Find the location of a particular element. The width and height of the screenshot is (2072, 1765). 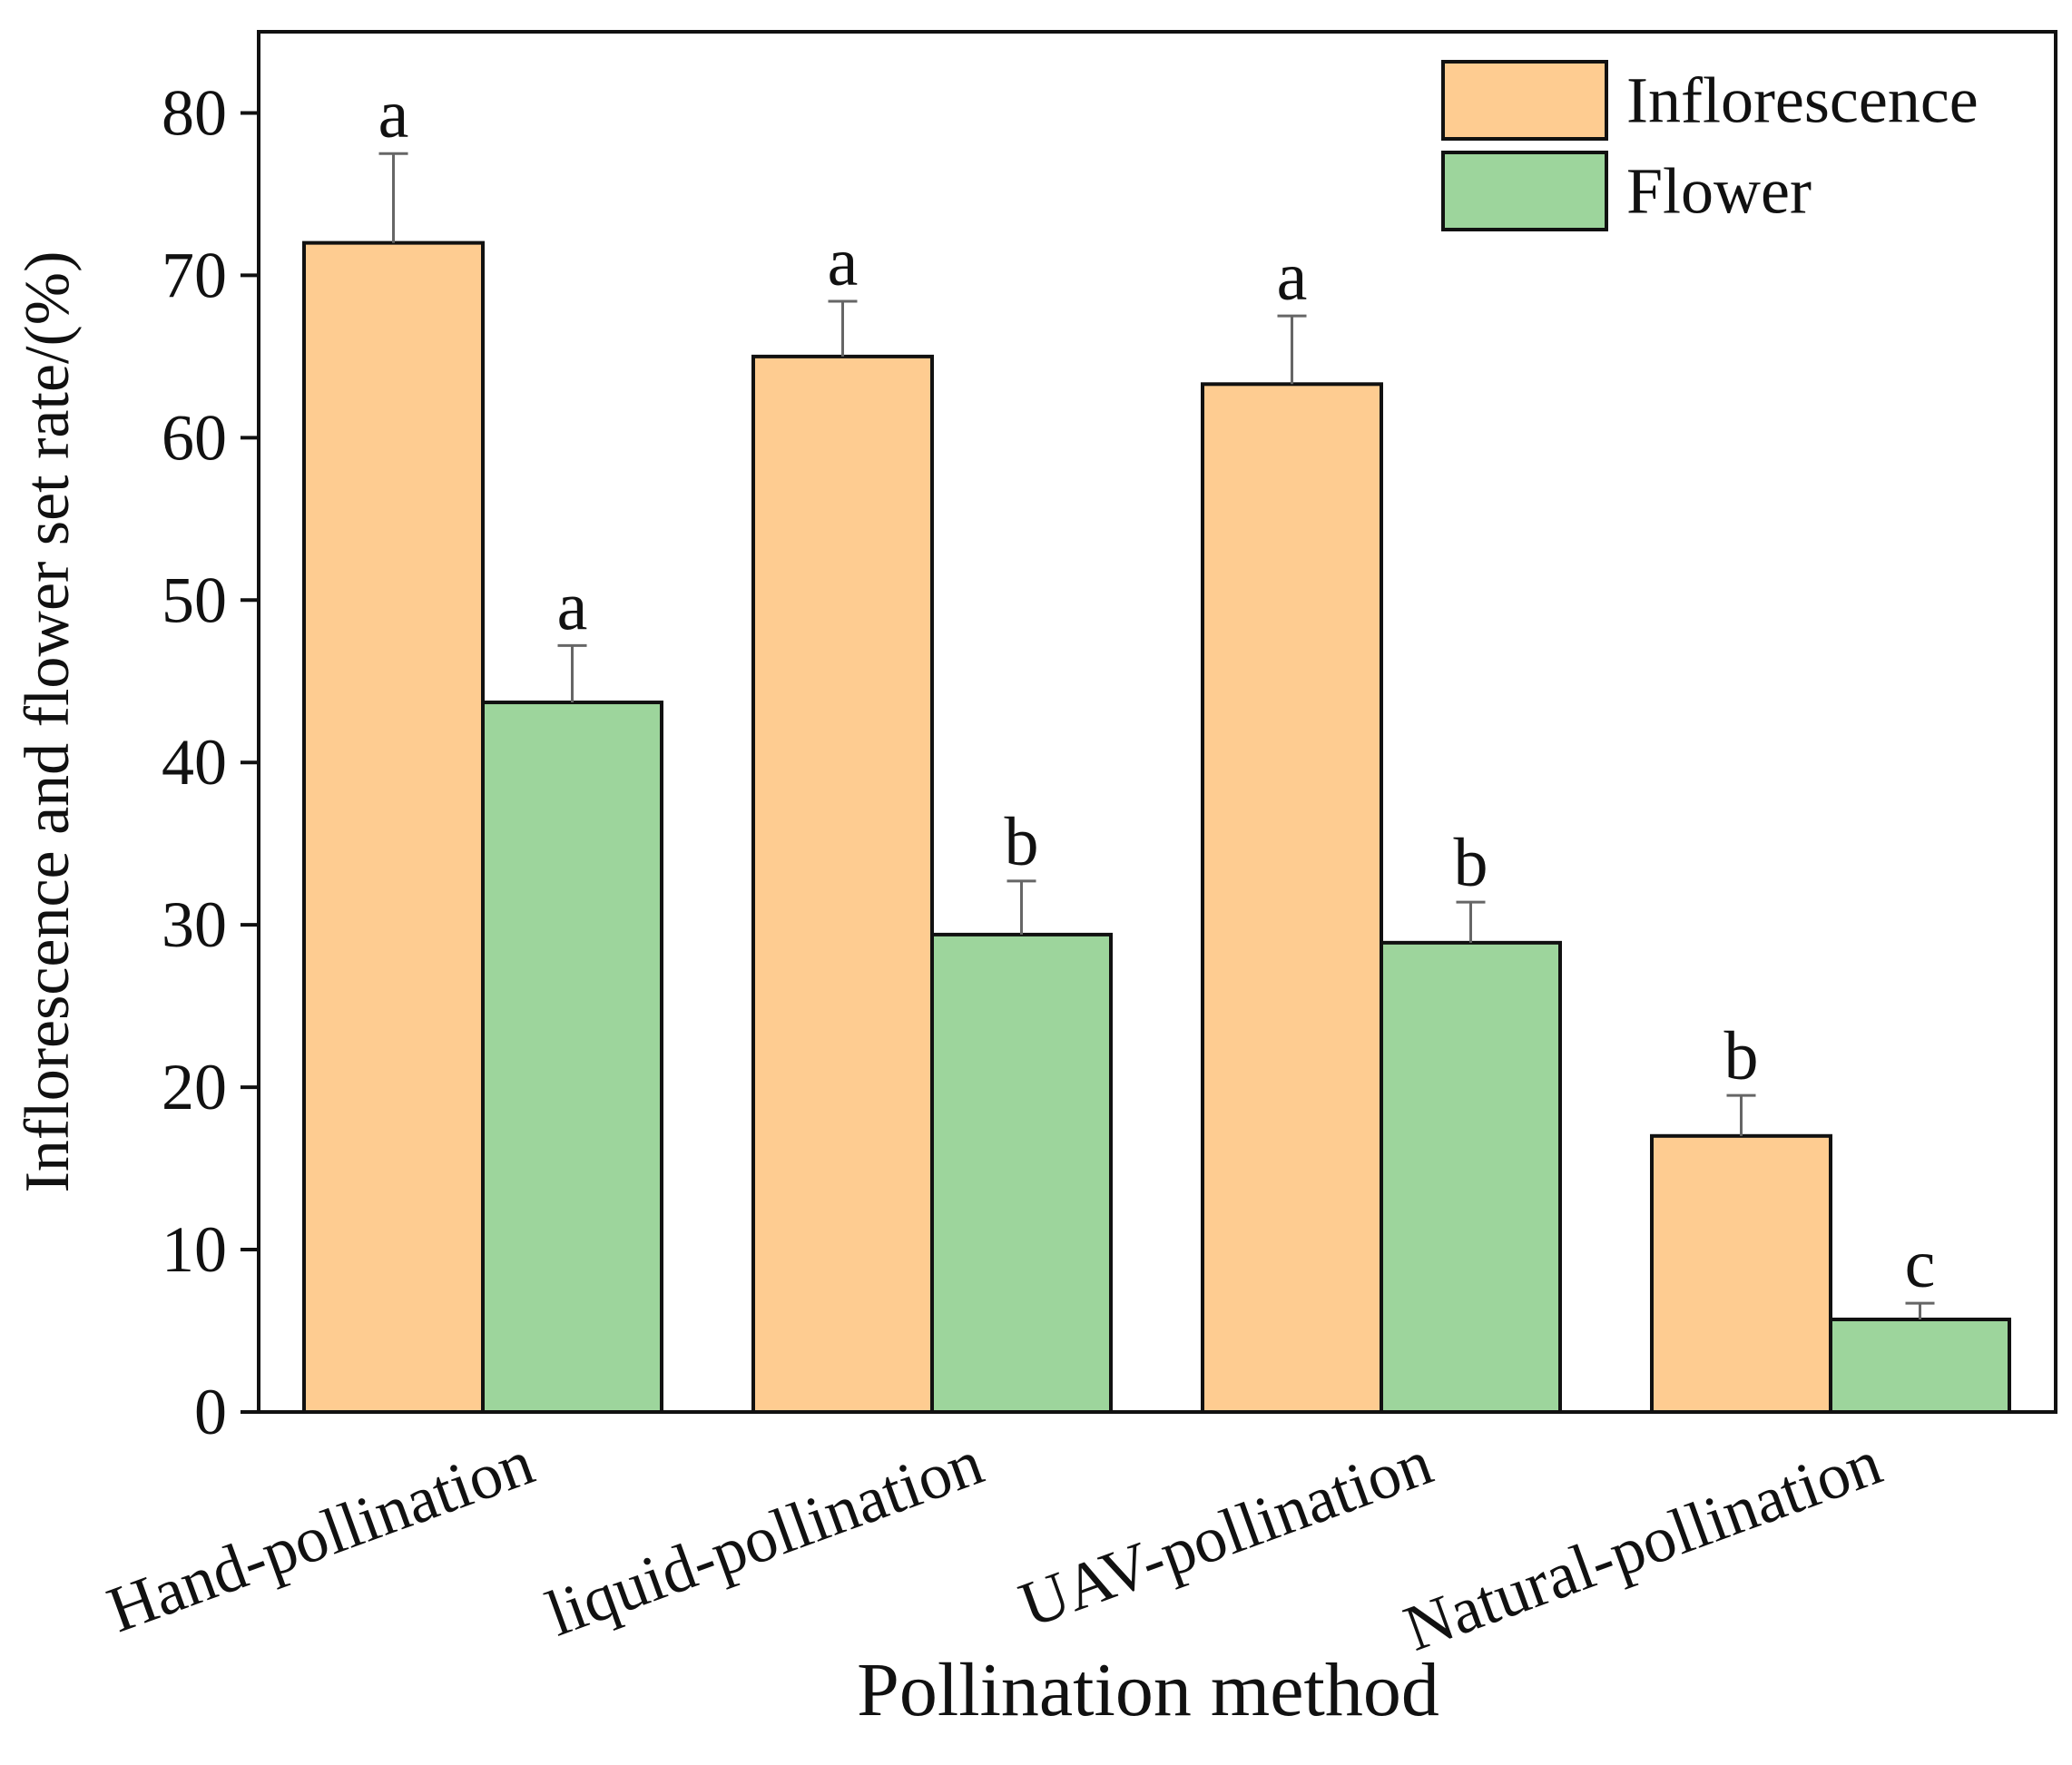

y-tick-label: 0 is located at coordinates (210, 1412).